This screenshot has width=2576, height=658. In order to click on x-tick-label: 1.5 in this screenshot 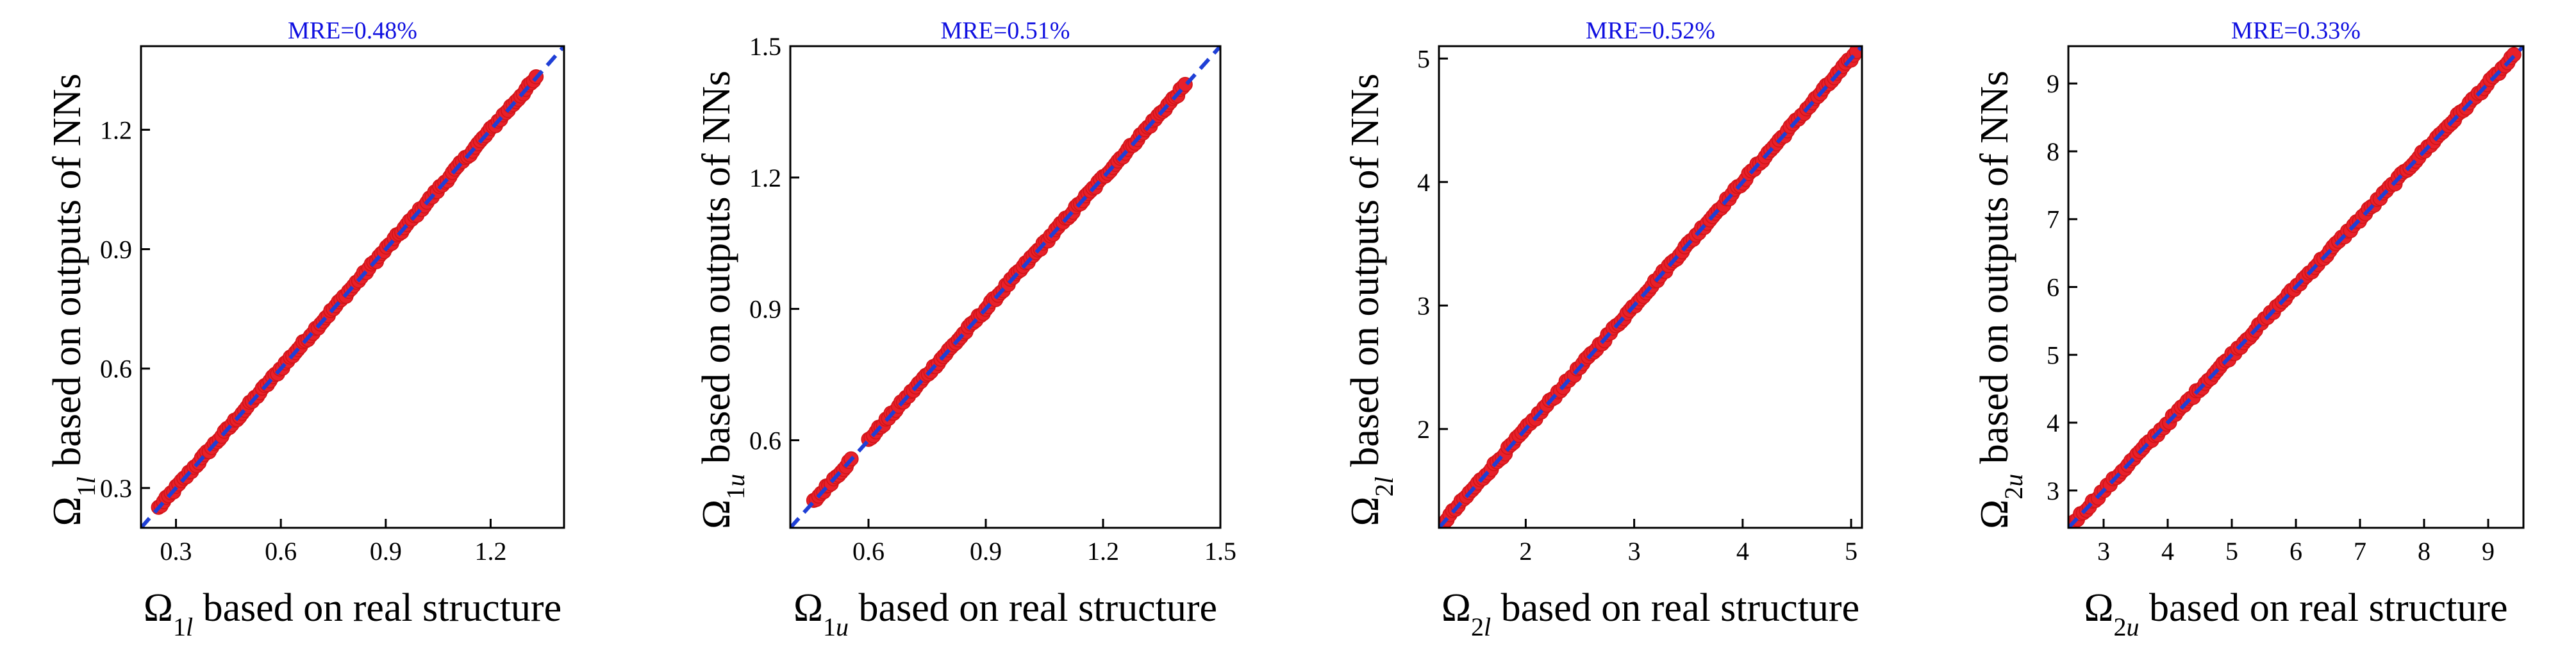, I will do `click(1220, 551)`.